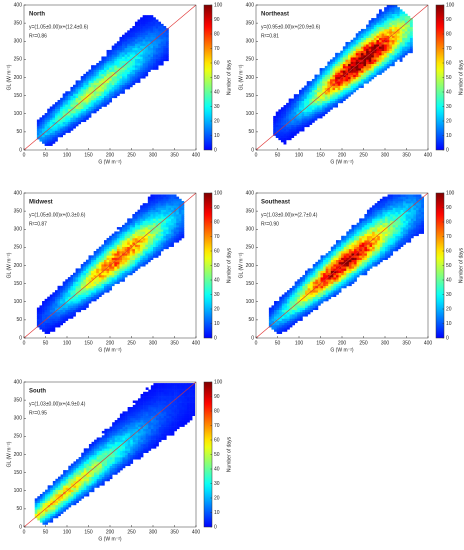  What do you see at coordinates (461, 77) in the screenshot?
I see `colorbar-label: Number of days` at bounding box center [461, 77].